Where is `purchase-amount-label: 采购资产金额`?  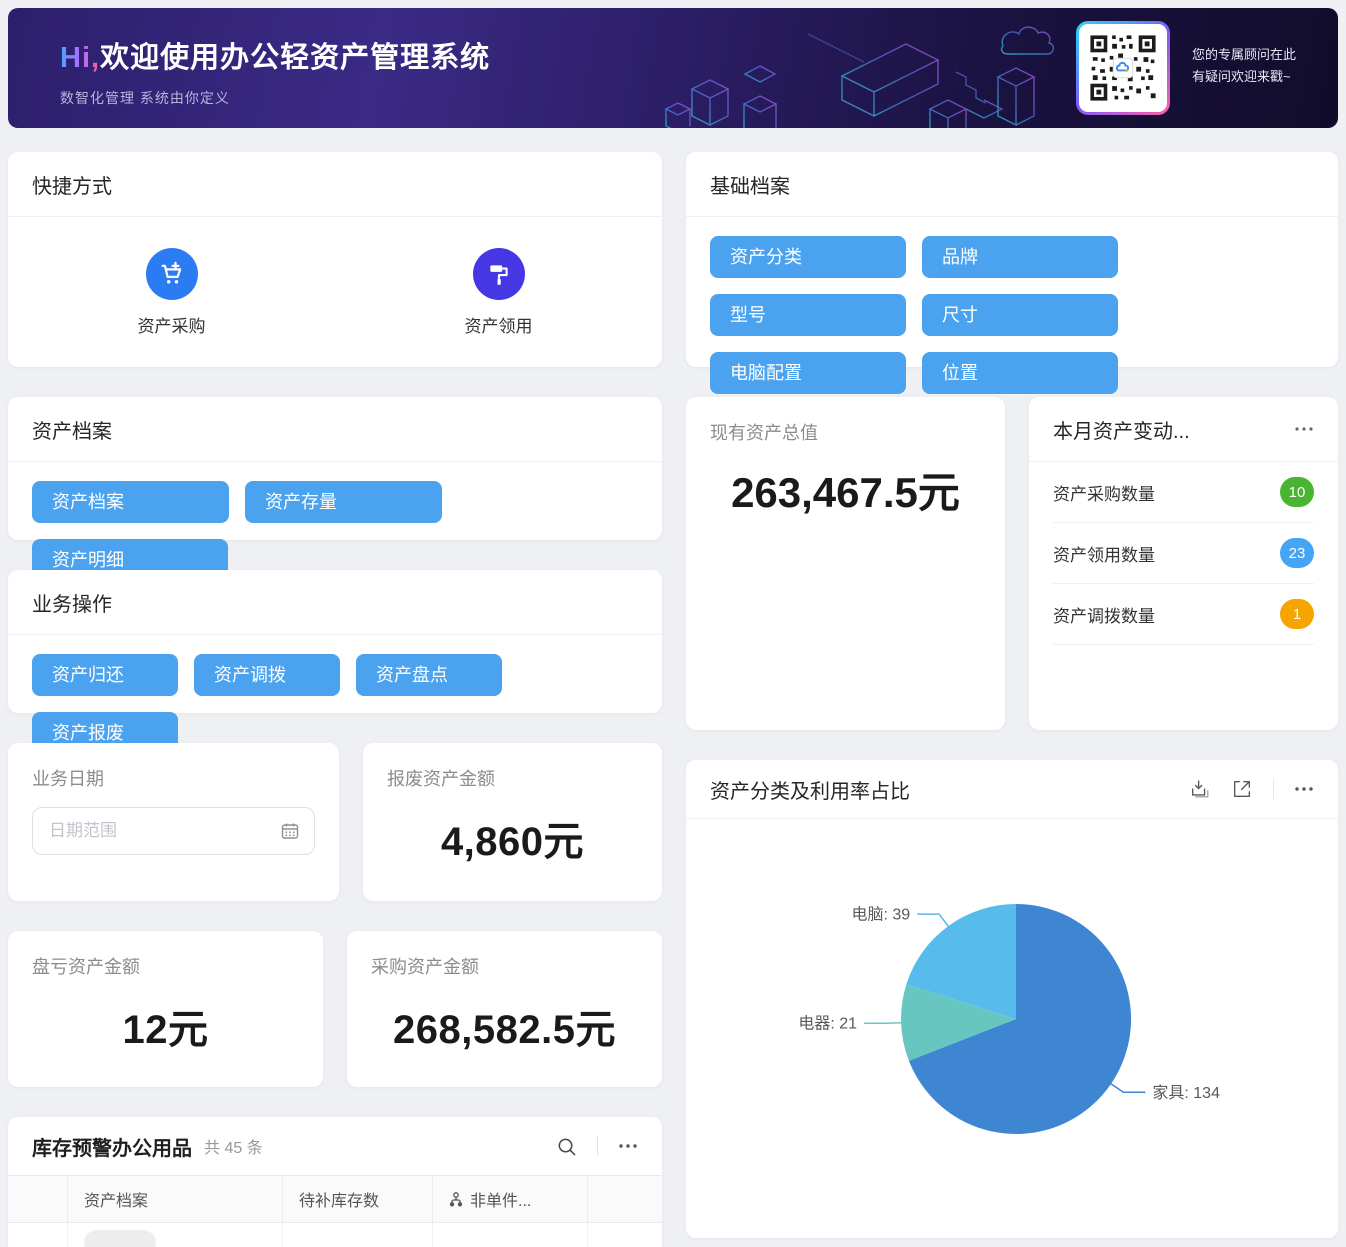 purchase-amount-label: 采购资产金额 is located at coordinates (425, 967).